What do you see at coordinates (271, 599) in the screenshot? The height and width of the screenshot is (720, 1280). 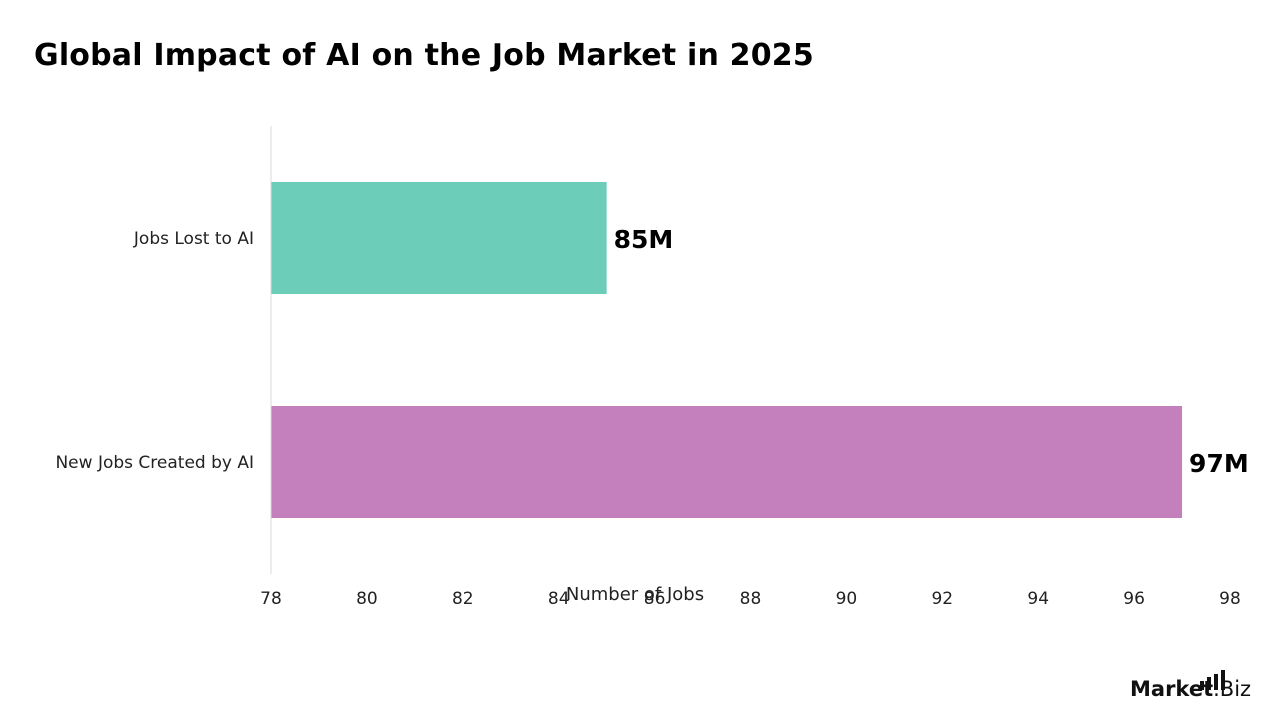 I see `x-tick-label: 78` at bounding box center [271, 599].